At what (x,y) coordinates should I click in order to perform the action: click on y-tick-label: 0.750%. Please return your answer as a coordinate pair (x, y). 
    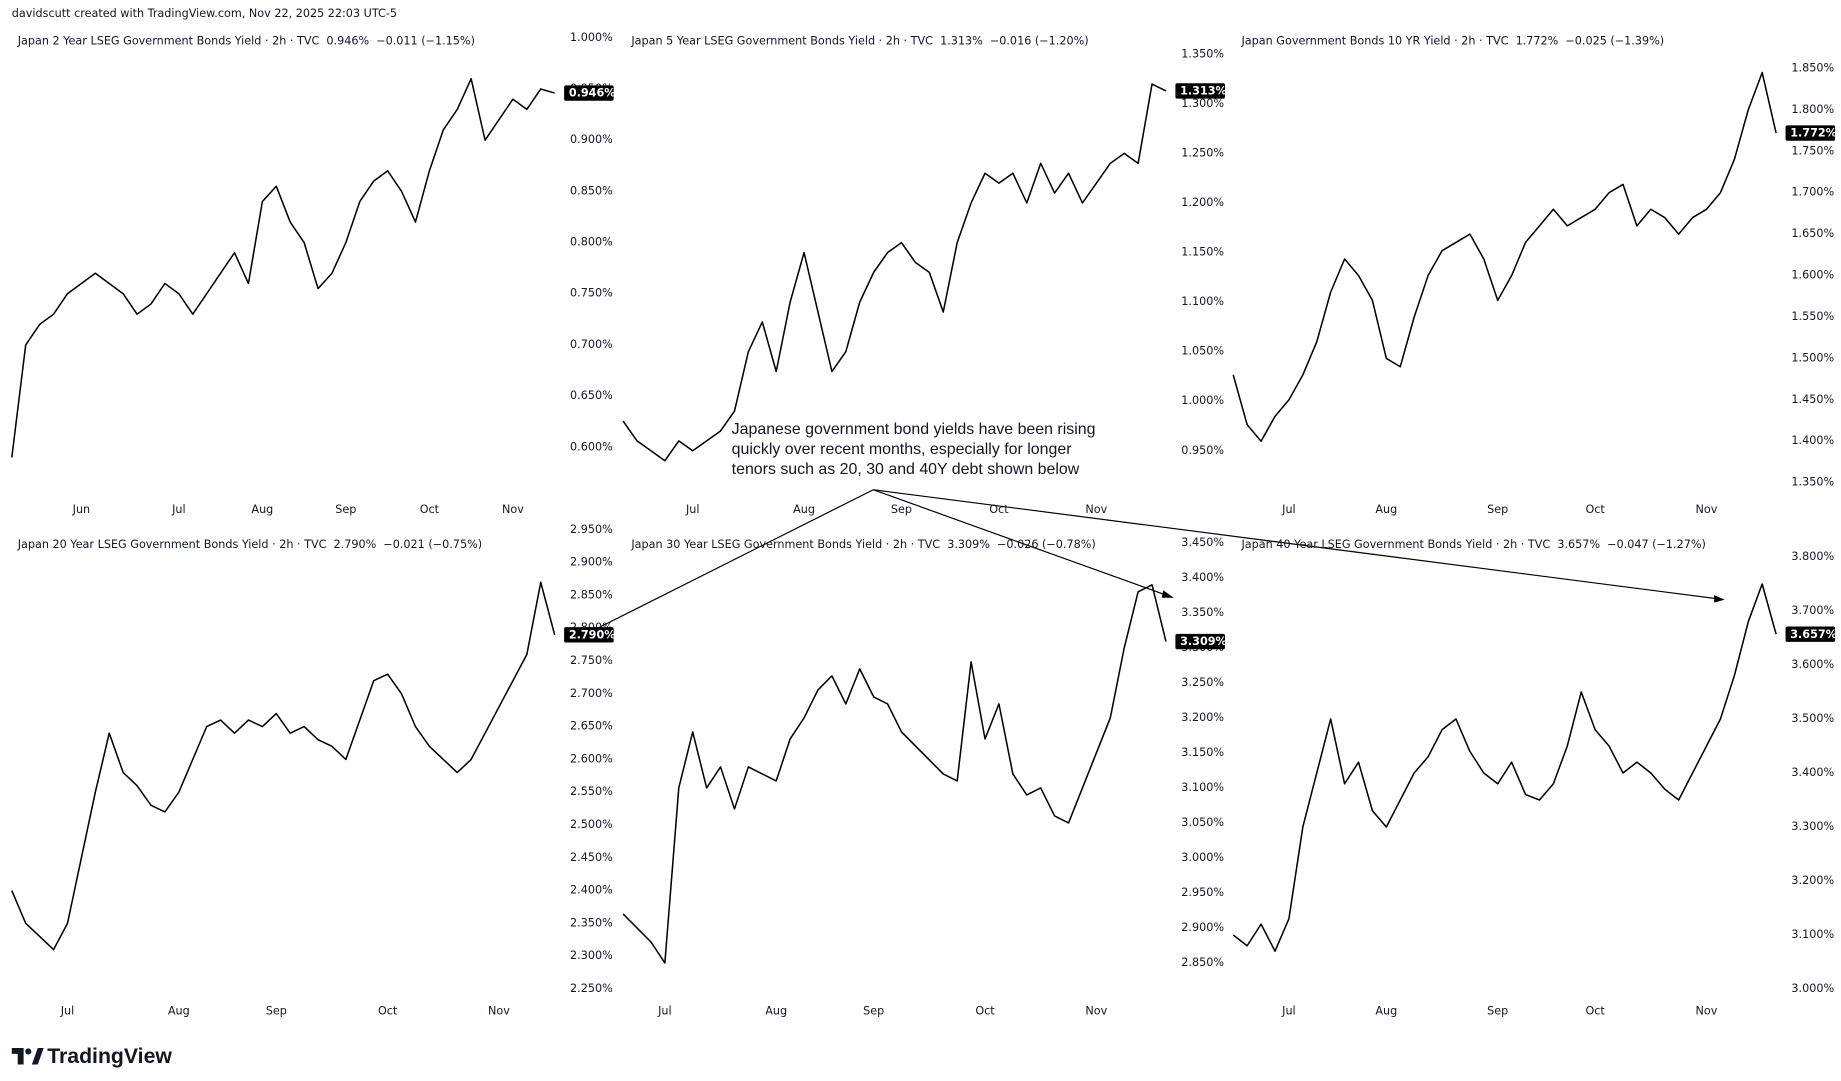
    Looking at the image, I should click on (591, 293).